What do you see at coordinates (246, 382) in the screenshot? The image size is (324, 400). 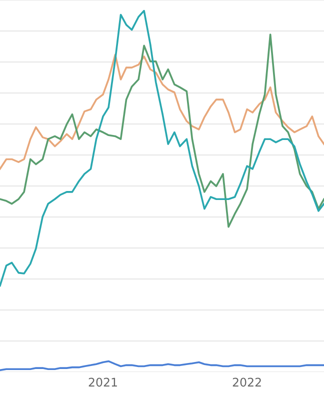 I see `x-tick-label: 2022` at bounding box center [246, 382].